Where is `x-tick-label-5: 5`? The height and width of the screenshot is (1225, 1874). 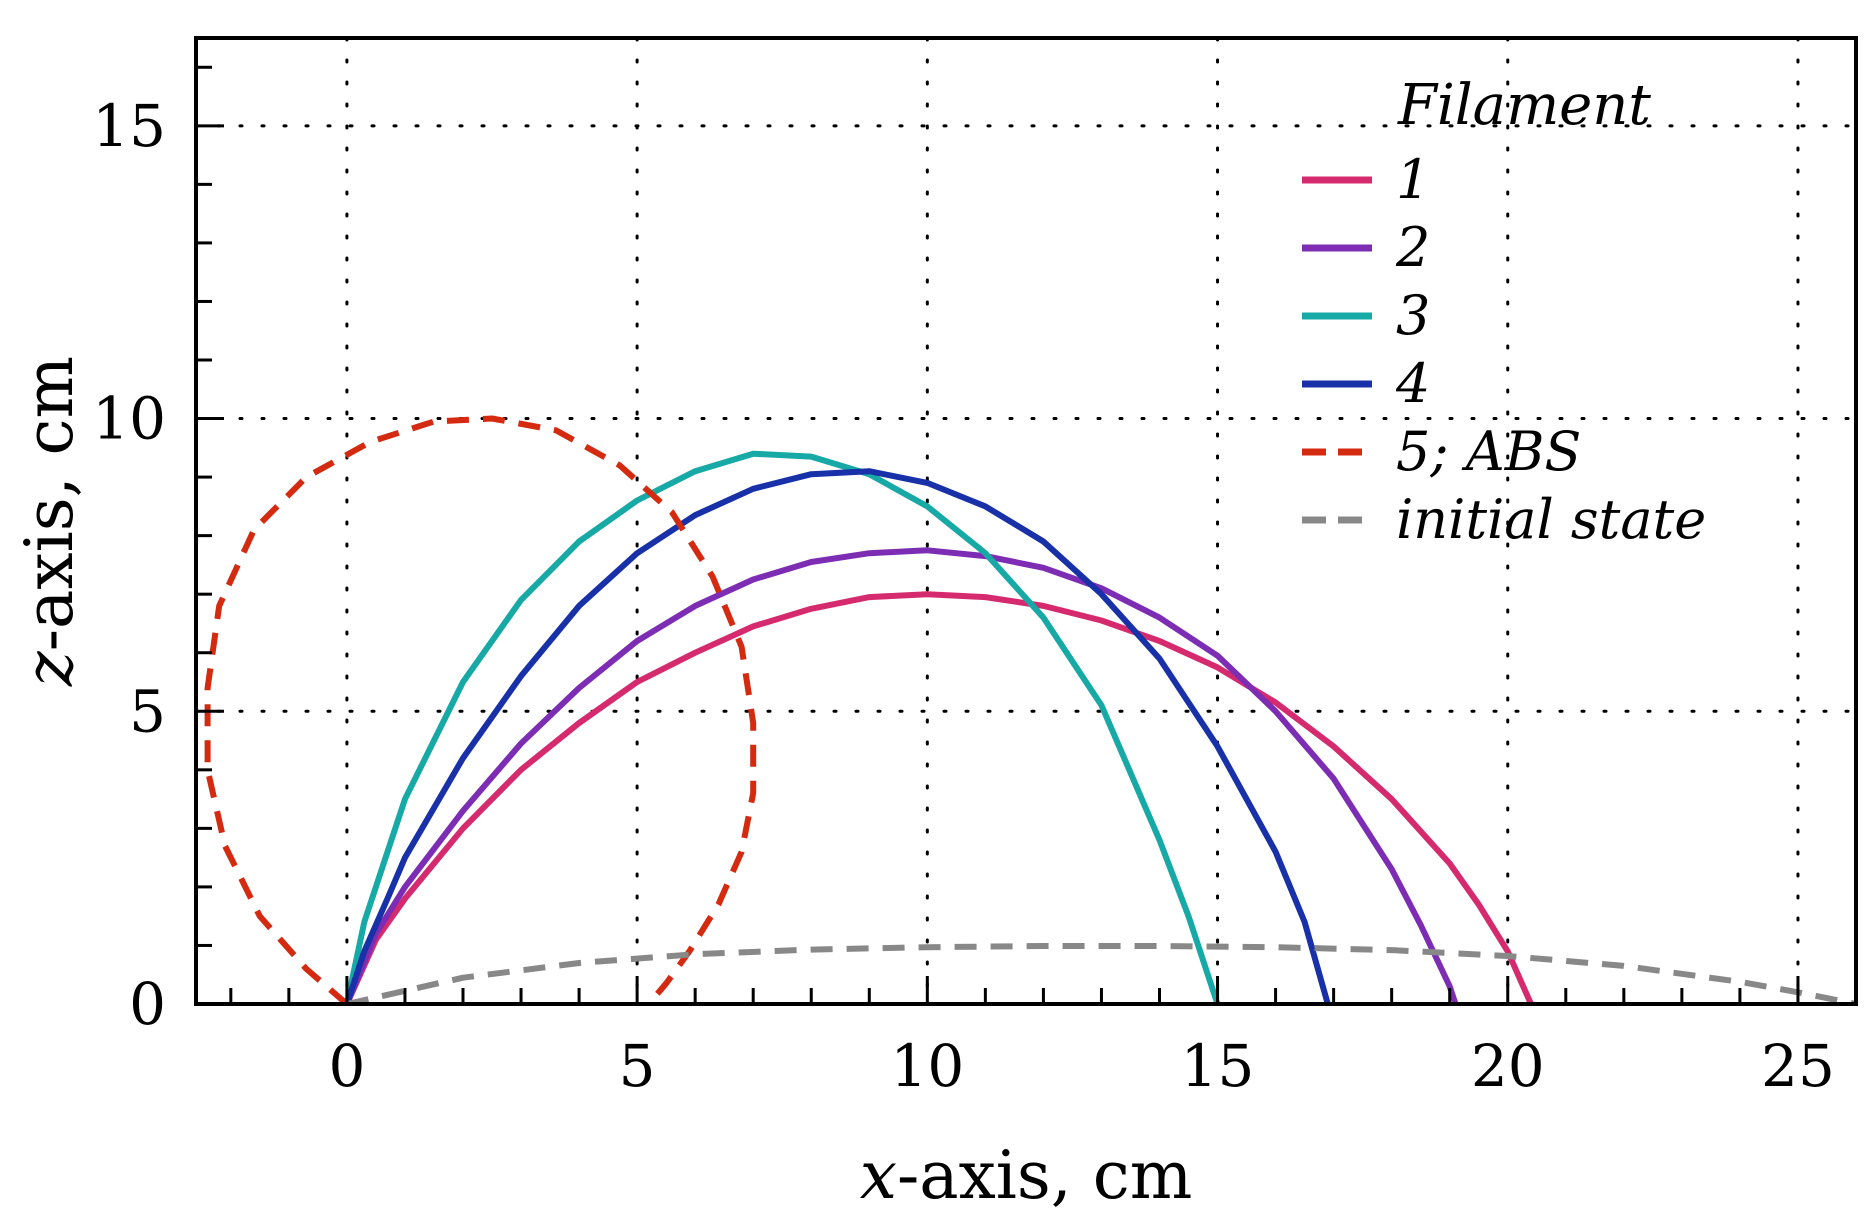
x-tick-label-5: 5 is located at coordinates (637, 1066).